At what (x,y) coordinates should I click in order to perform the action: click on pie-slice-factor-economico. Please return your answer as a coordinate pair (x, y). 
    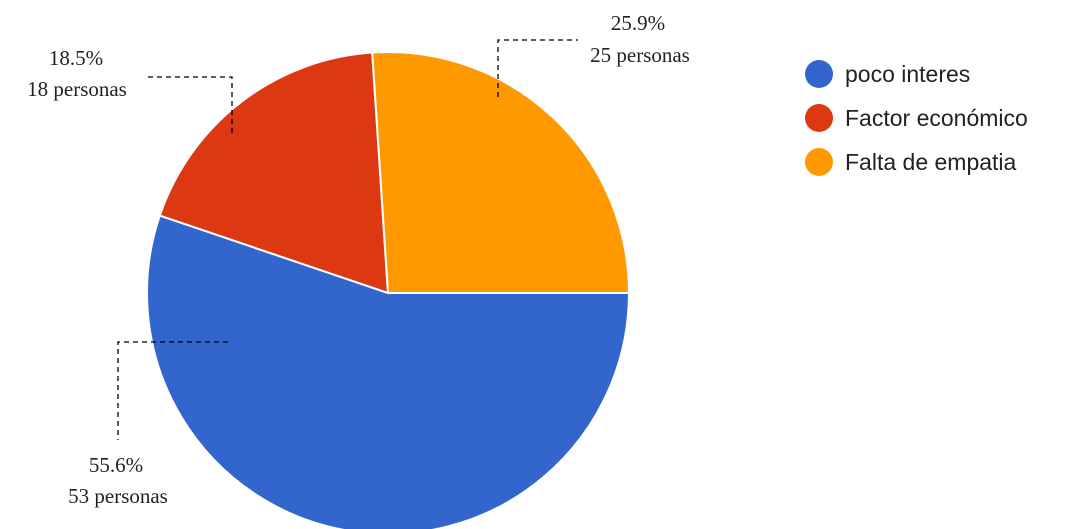
    Looking at the image, I should click on (274, 173).